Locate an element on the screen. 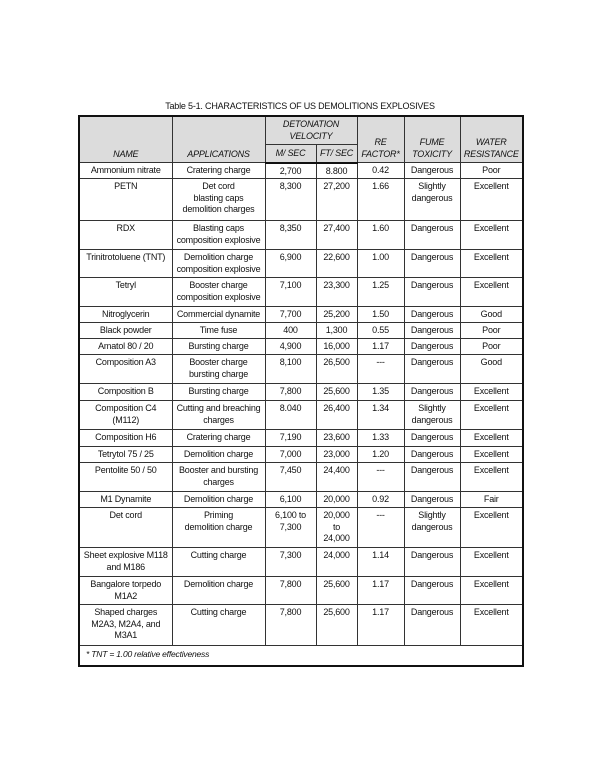 This screenshot has height=758, width=600. cell-name: Tetryl is located at coordinates (125, 292).